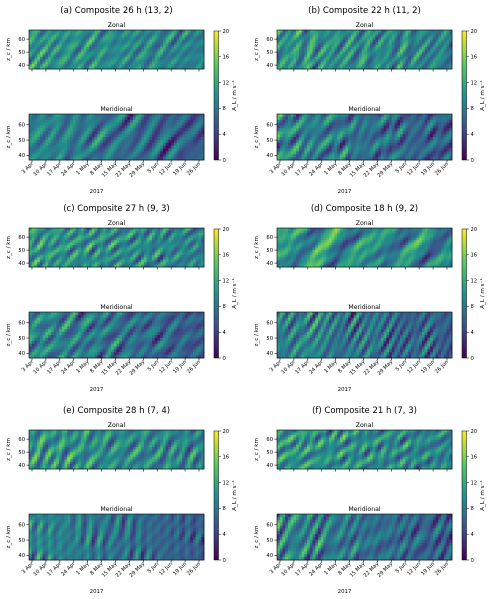  Describe the element at coordinates (428, 169) in the screenshot. I see `x-tick-label: 19 Jun` at that location.